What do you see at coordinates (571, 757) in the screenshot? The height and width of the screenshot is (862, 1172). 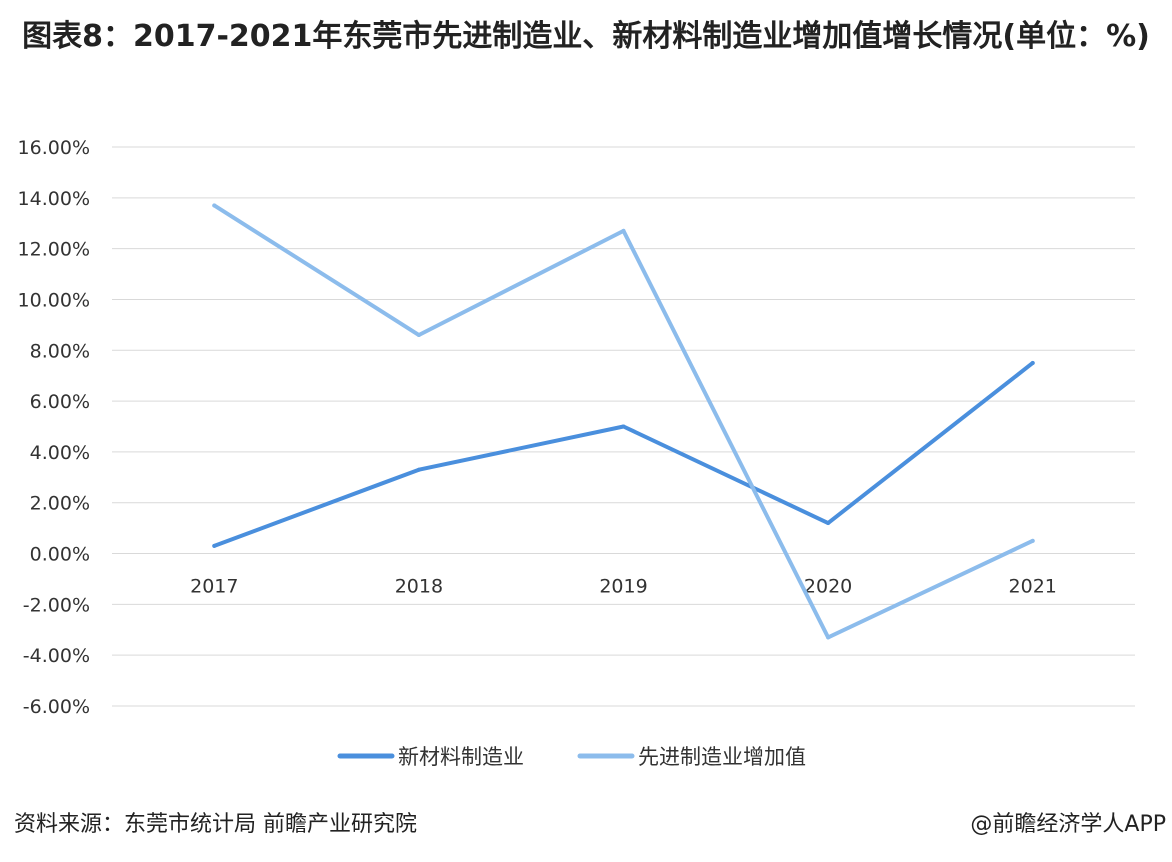 I see `legend: 新材料制造业 先进制造业增加值` at bounding box center [571, 757].